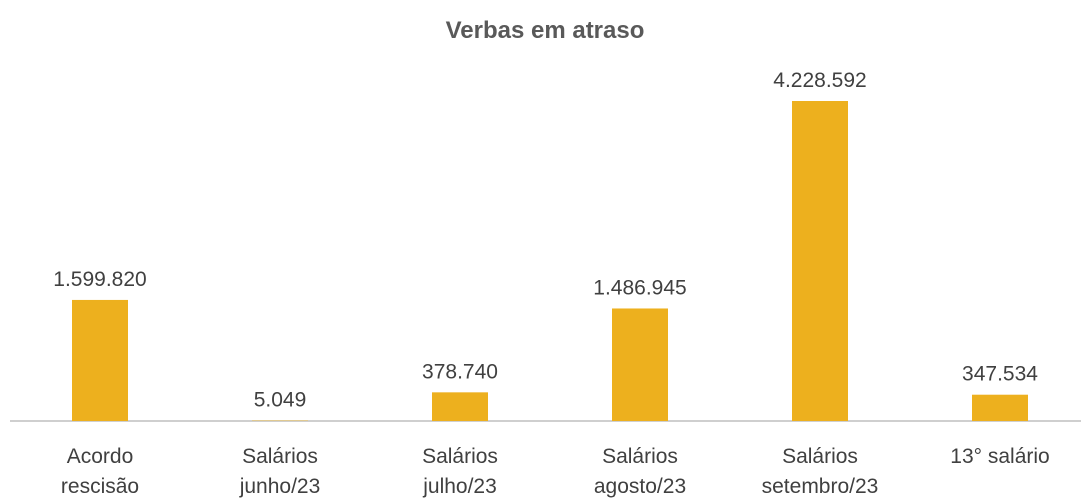 Image resolution: width=1081 pixels, height=499 pixels. Describe the element at coordinates (820, 471) in the screenshot. I see `x-tick-label: Salários setembro/23` at that location.